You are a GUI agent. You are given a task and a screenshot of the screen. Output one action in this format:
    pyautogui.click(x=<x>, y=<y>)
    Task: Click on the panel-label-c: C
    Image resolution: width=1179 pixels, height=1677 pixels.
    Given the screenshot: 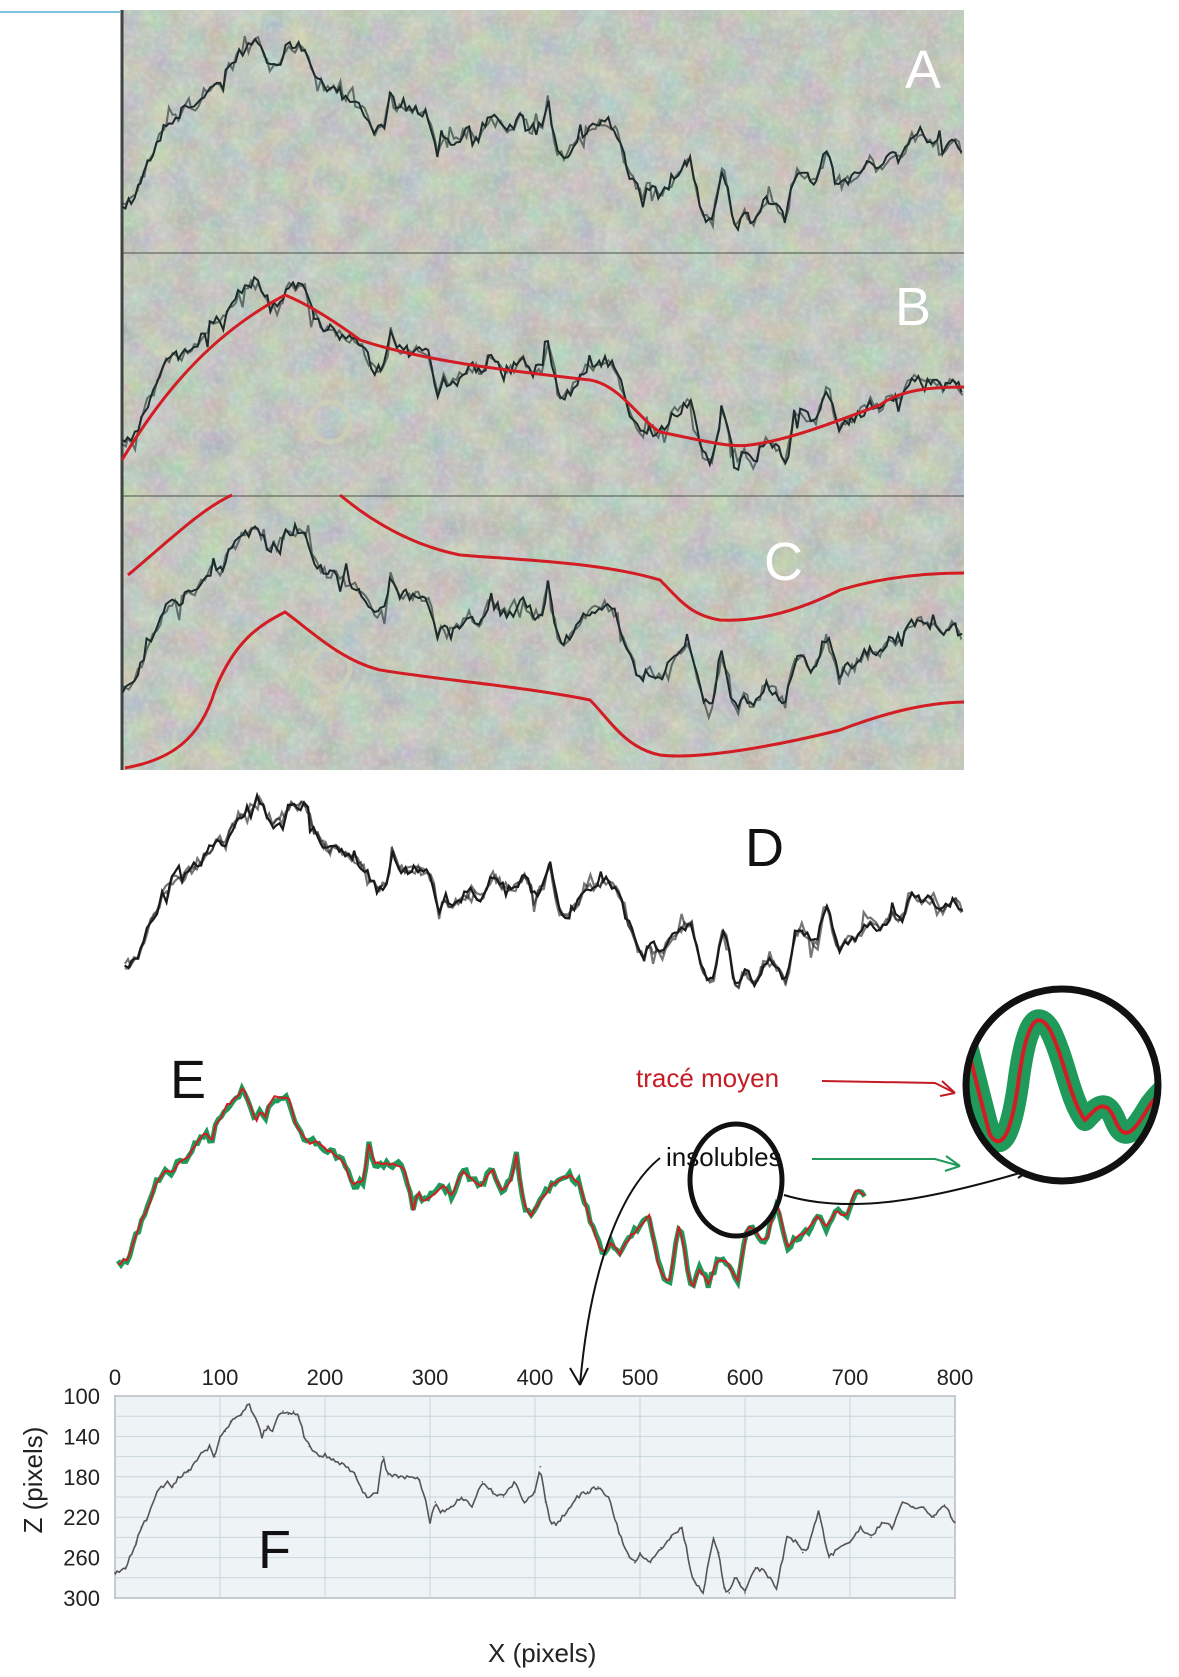 What is the action you would take?
    pyautogui.click(x=783, y=562)
    